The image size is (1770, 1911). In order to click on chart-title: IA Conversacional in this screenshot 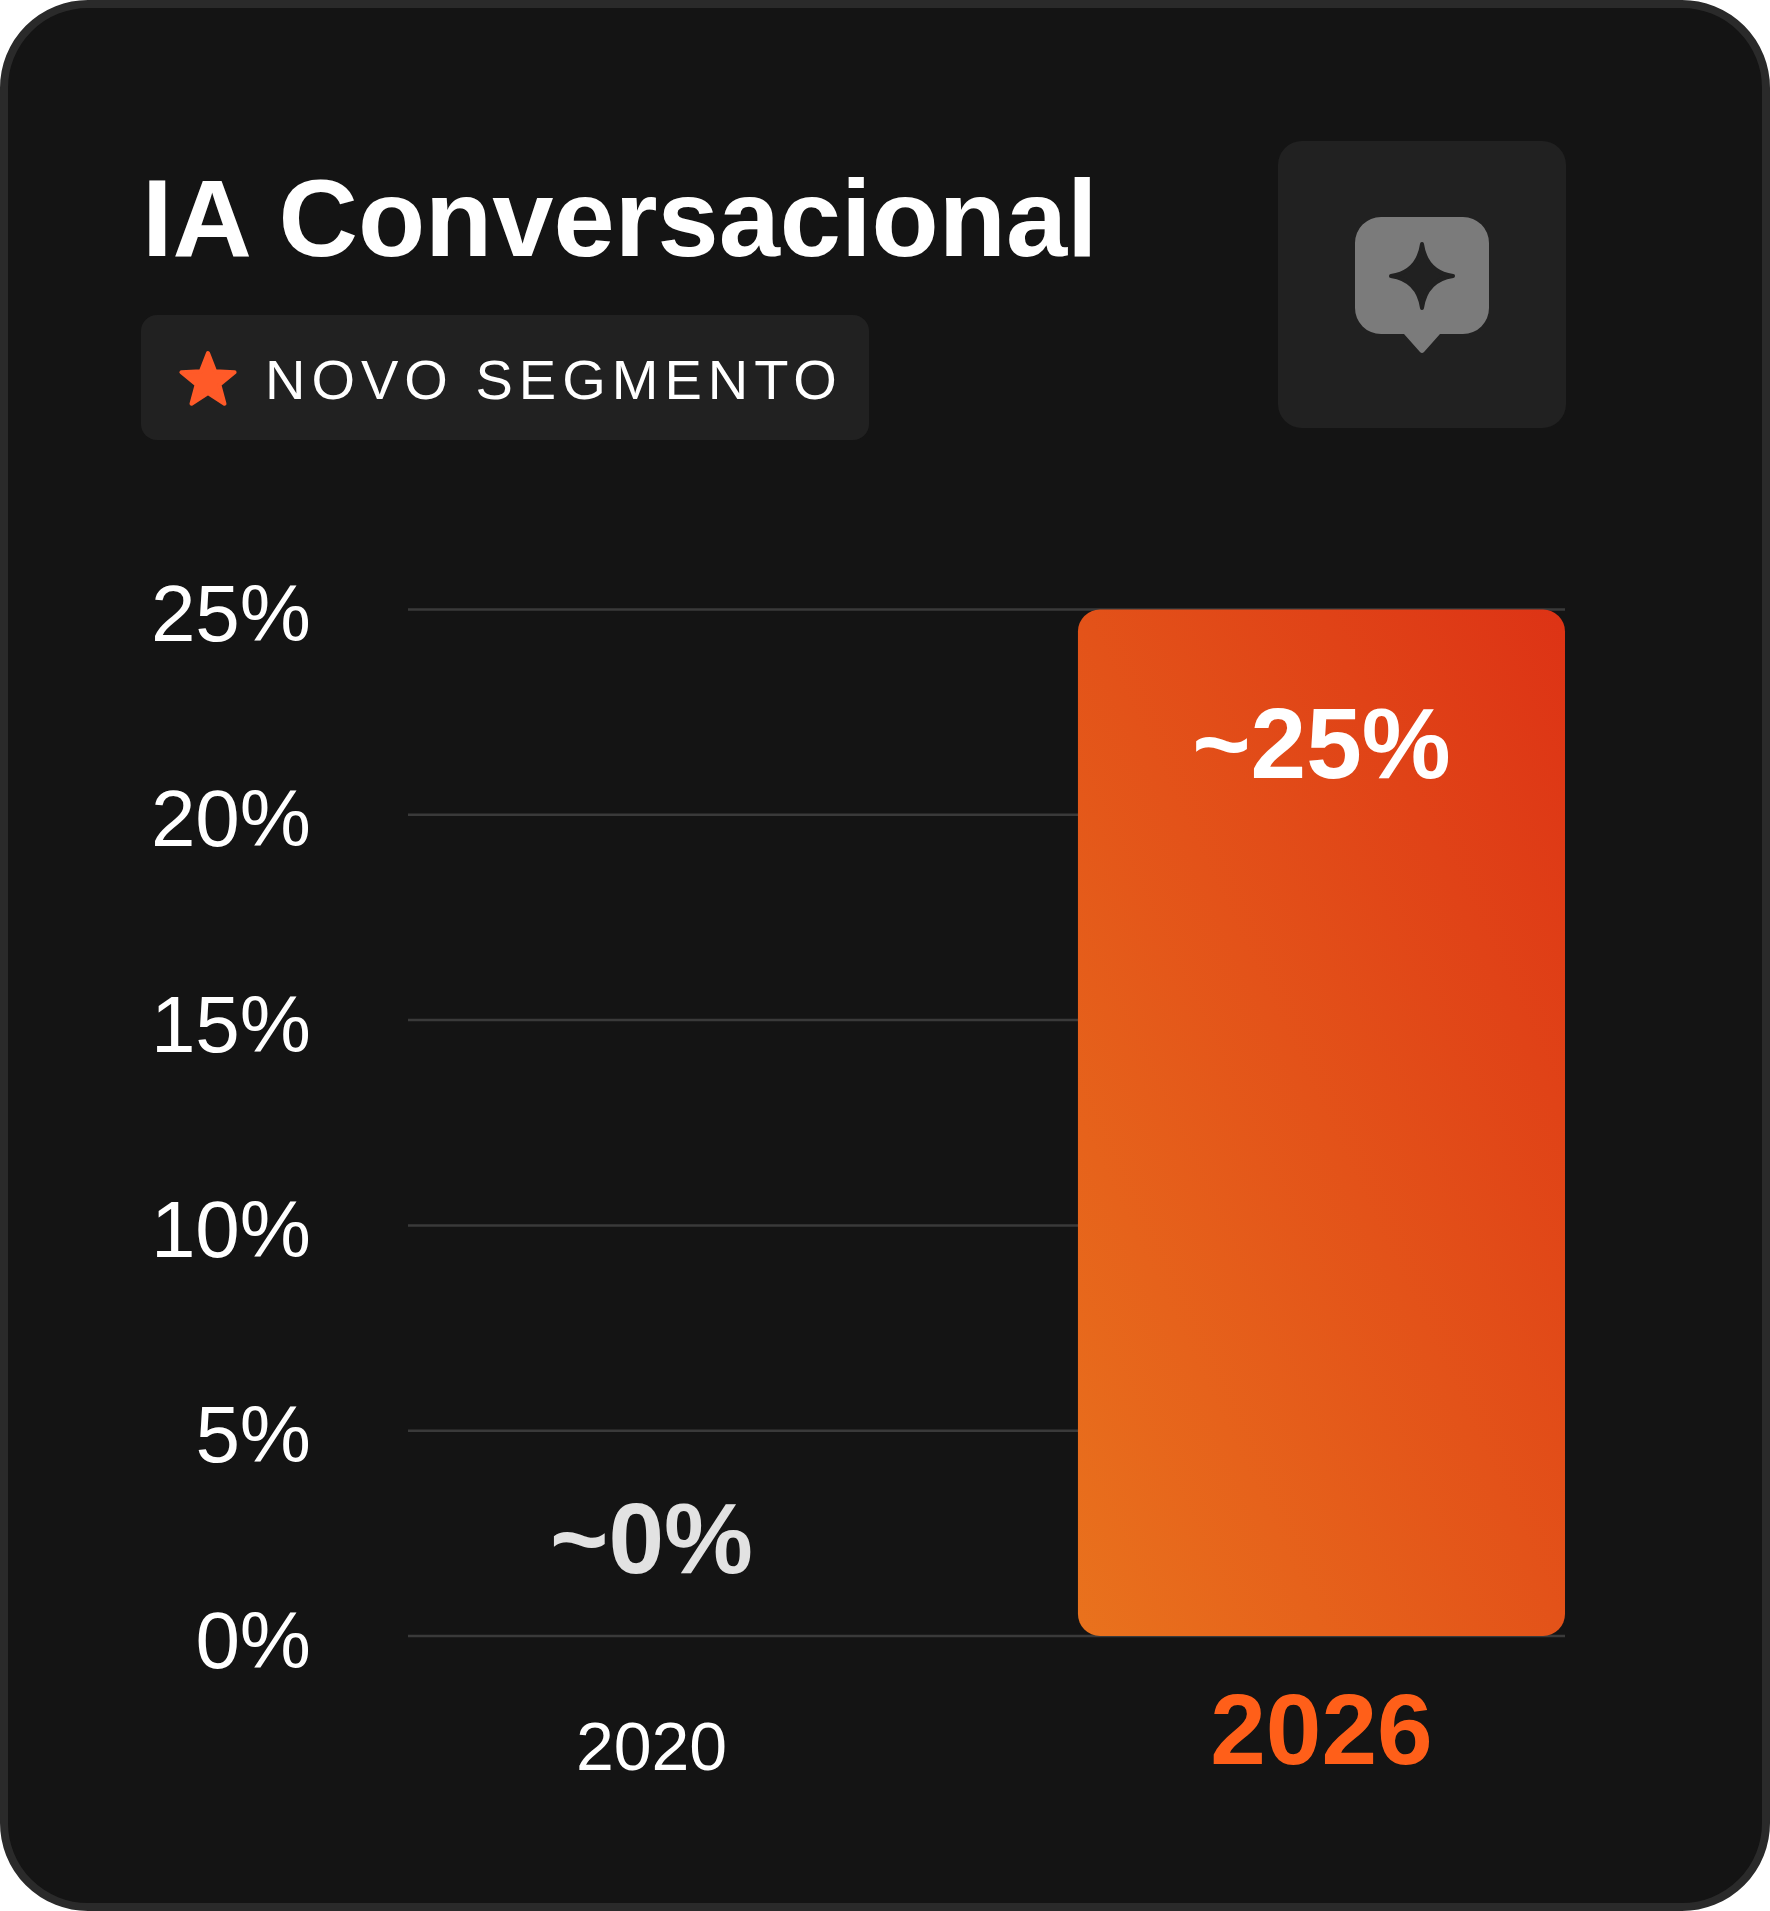, I will do `click(620, 217)`.